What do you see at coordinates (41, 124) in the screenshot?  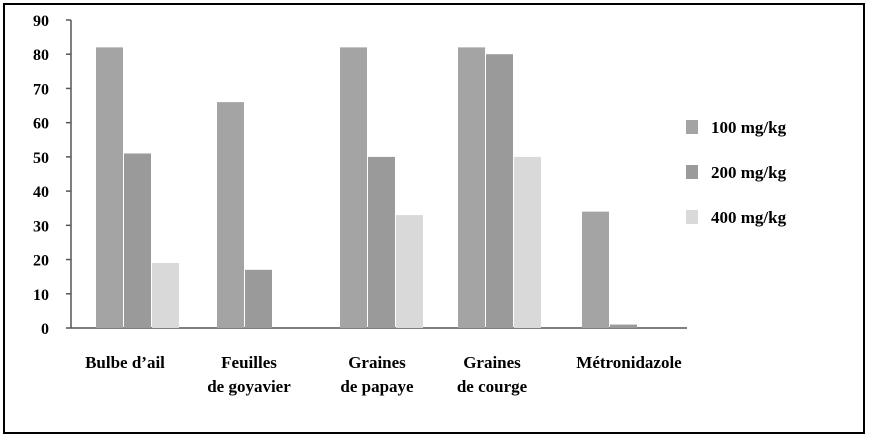 I see `y-tick-label: 60` at bounding box center [41, 124].